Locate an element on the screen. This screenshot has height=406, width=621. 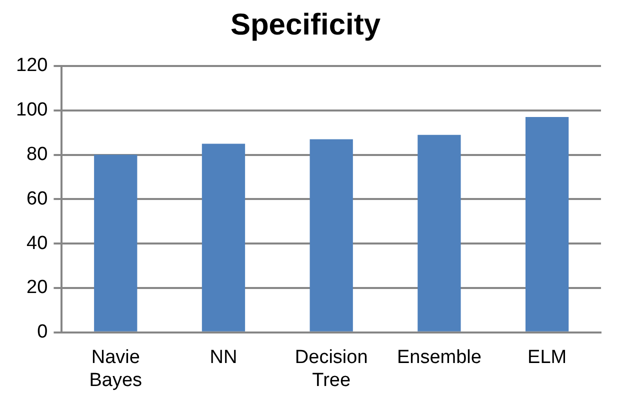
x-tick-label: Ensemble is located at coordinates (439, 357).